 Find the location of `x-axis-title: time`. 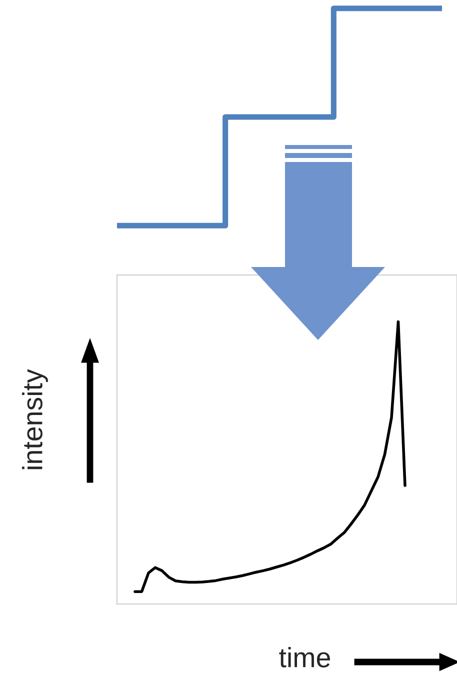

x-axis-title: time is located at coordinates (304, 657).